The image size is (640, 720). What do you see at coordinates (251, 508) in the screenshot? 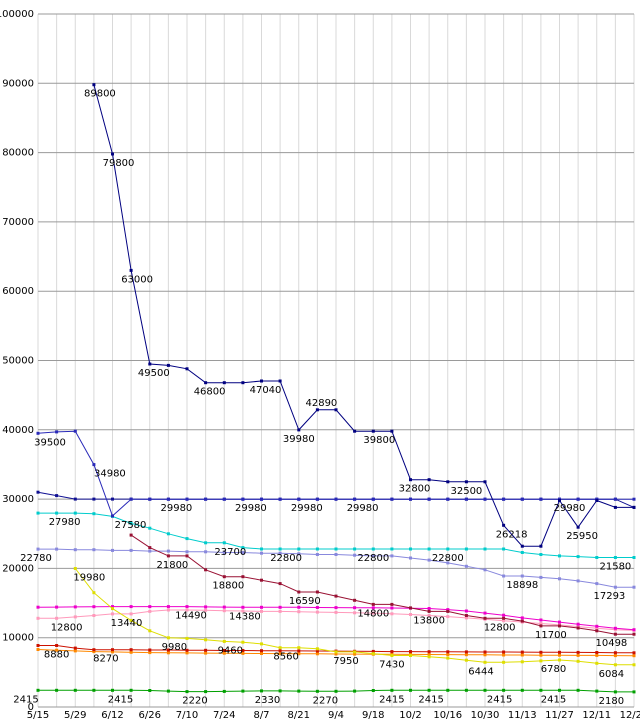
I see `value-label-royal: 29980` at bounding box center [251, 508].